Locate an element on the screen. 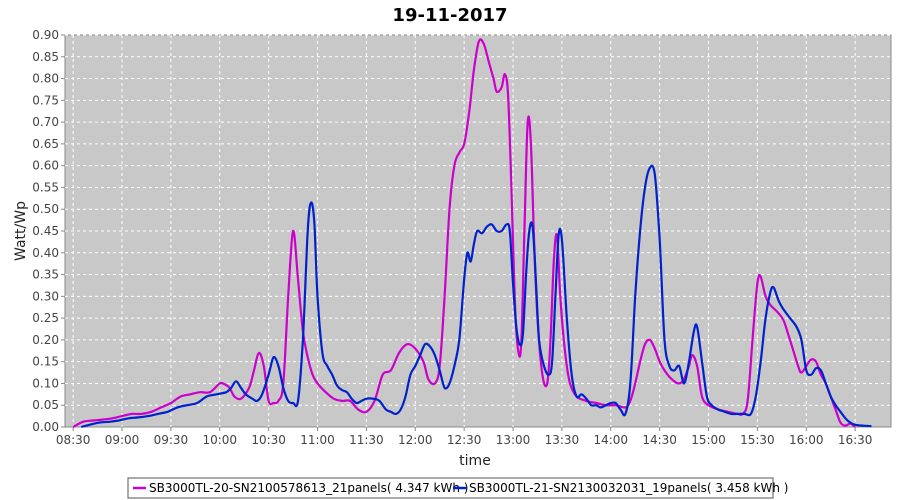 This screenshot has height=500, width=900. x-tick-label: 10:00 is located at coordinates (219, 440).